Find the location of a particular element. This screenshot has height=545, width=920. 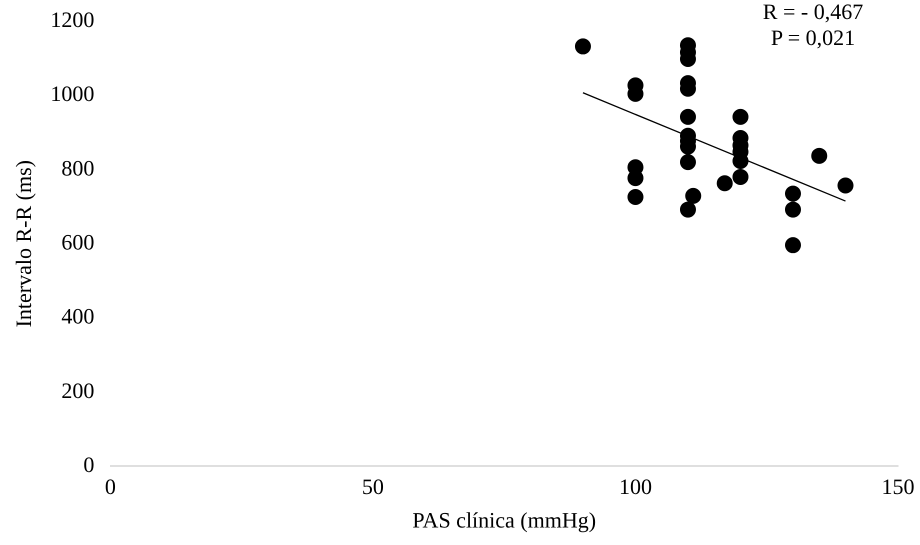

x-tick-label: 100 is located at coordinates (635, 487).